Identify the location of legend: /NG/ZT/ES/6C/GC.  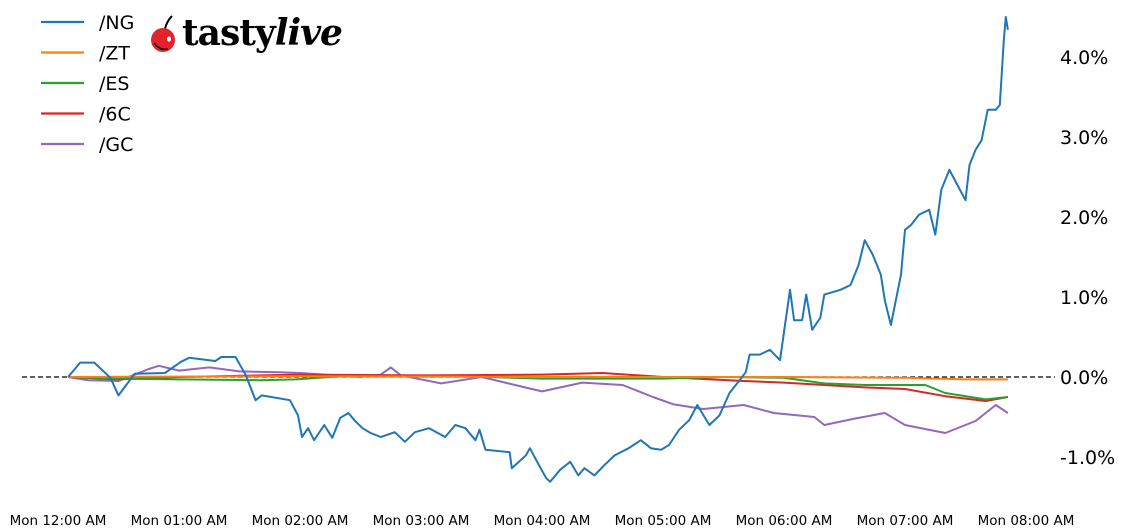
(87, 84).